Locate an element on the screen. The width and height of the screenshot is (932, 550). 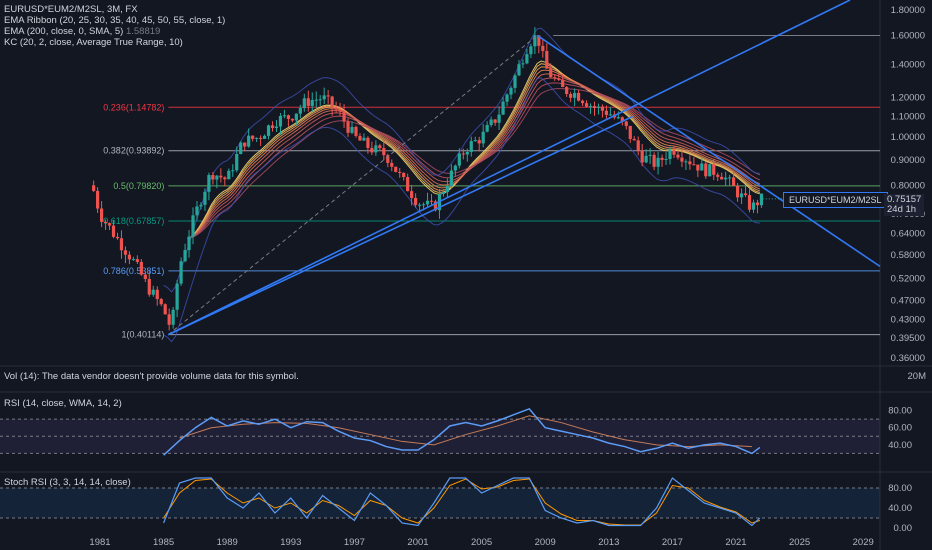
stoch-tick-label: 0.00 is located at coordinates (903, 528).